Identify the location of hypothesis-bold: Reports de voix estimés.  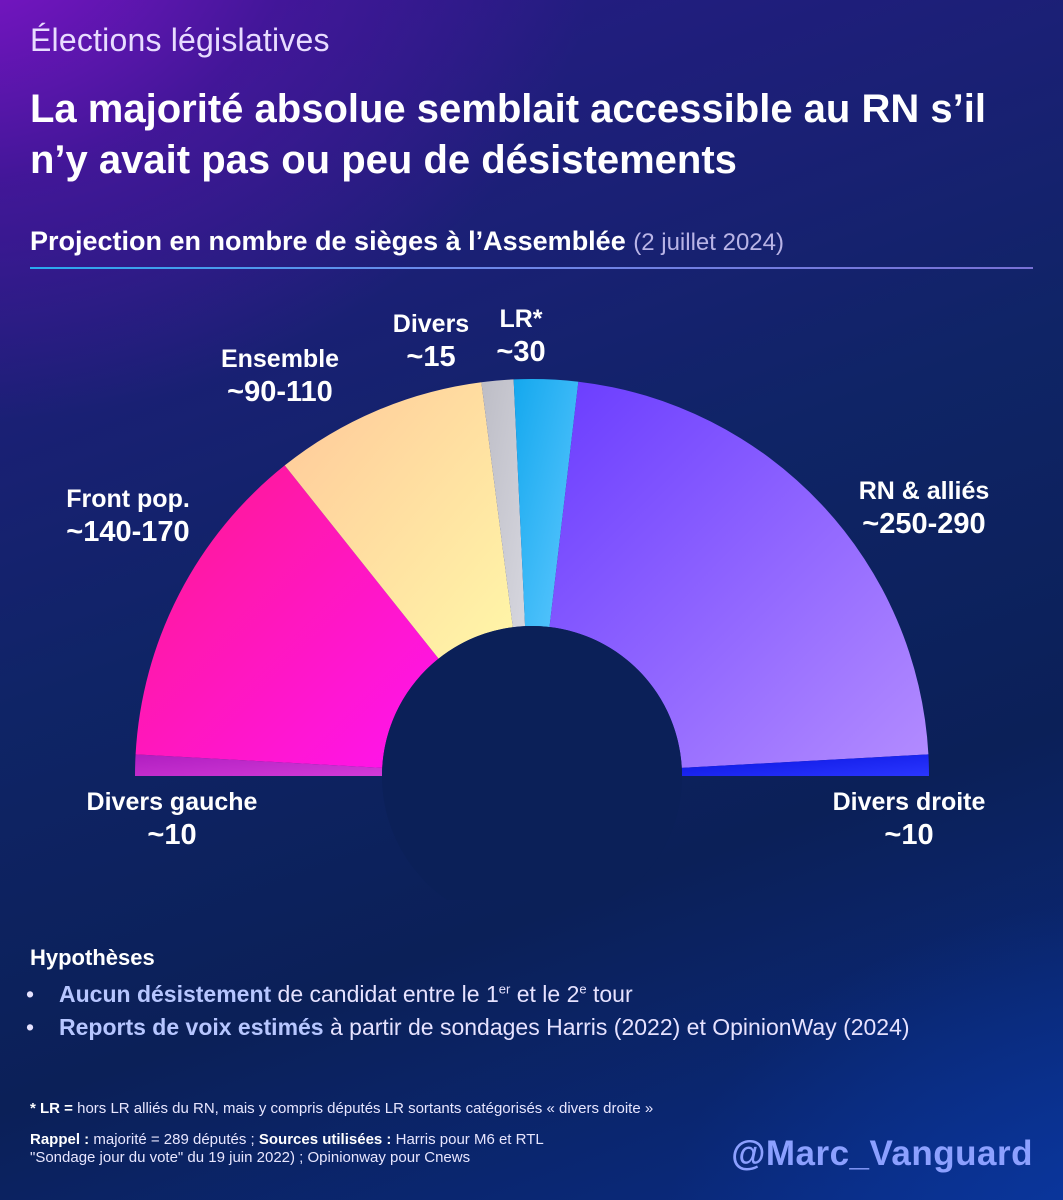
(191, 1027).